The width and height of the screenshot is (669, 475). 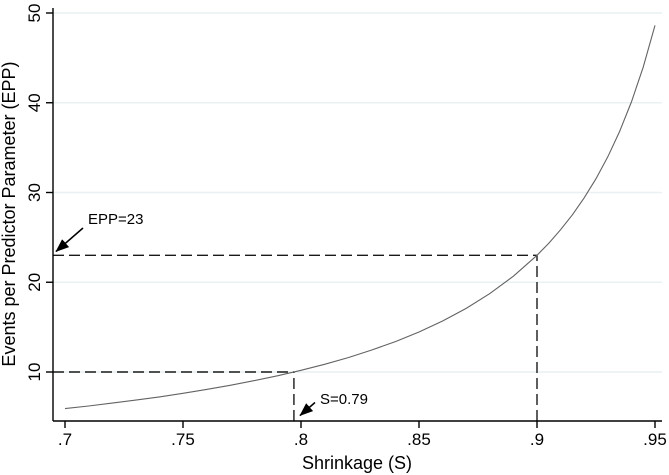 What do you see at coordinates (344, 399) in the screenshot?
I see `annotation-s-079-label: S=0.79` at bounding box center [344, 399].